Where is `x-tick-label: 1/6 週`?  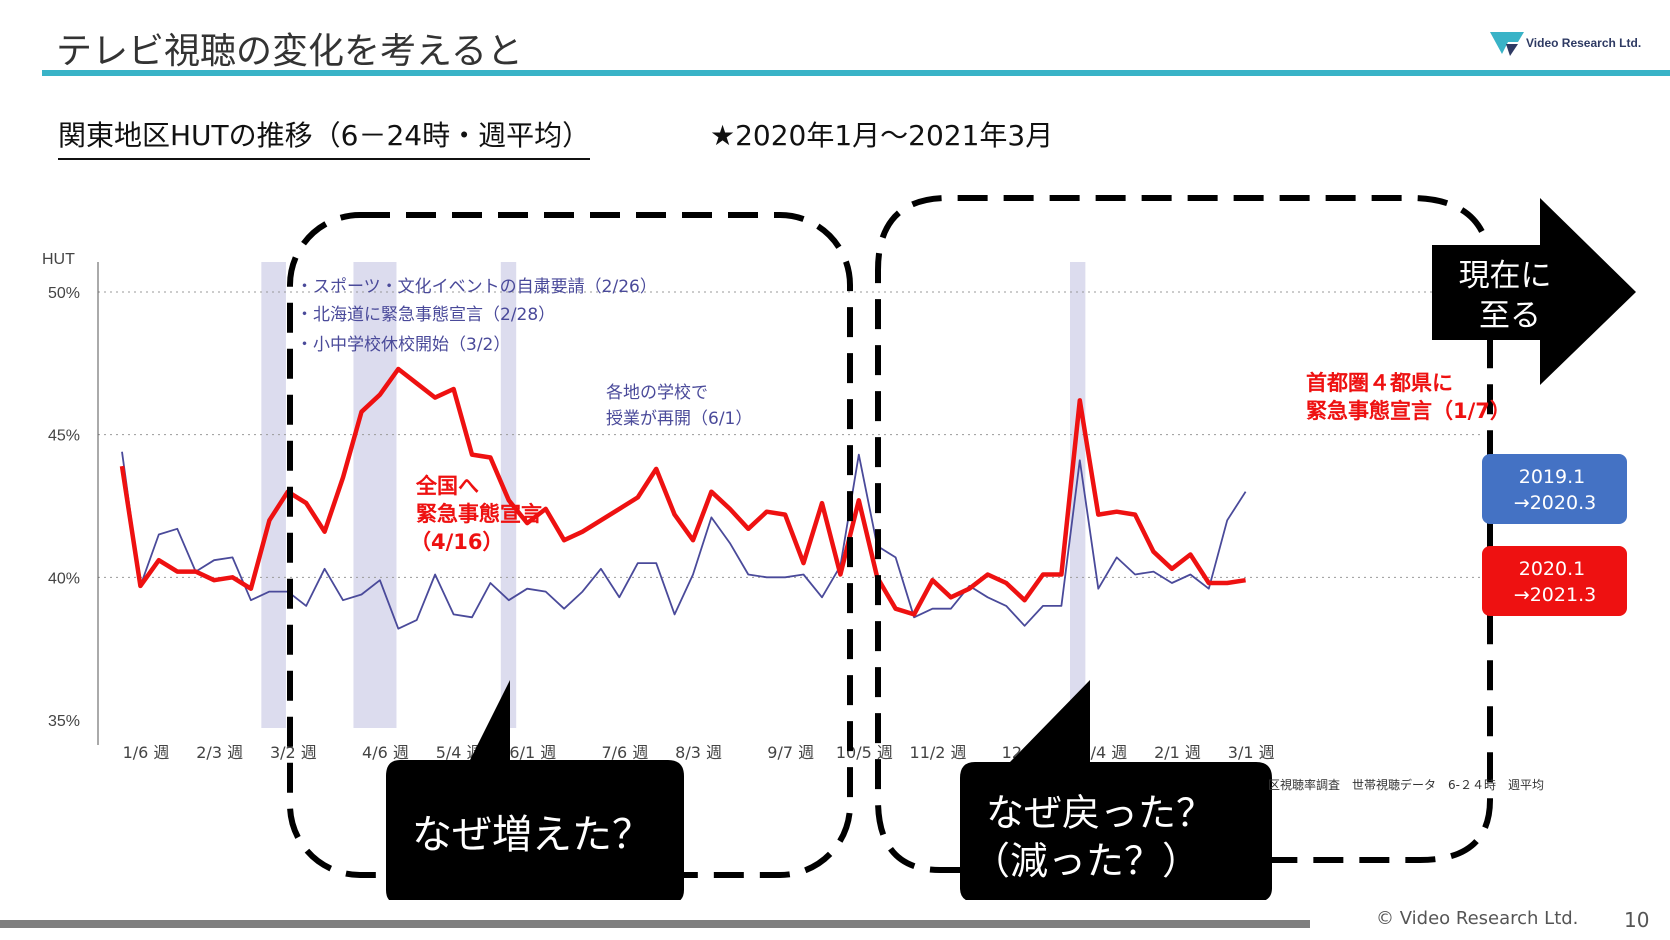
x-tick-label: 1/6 週 is located at coordinates (146, 752).